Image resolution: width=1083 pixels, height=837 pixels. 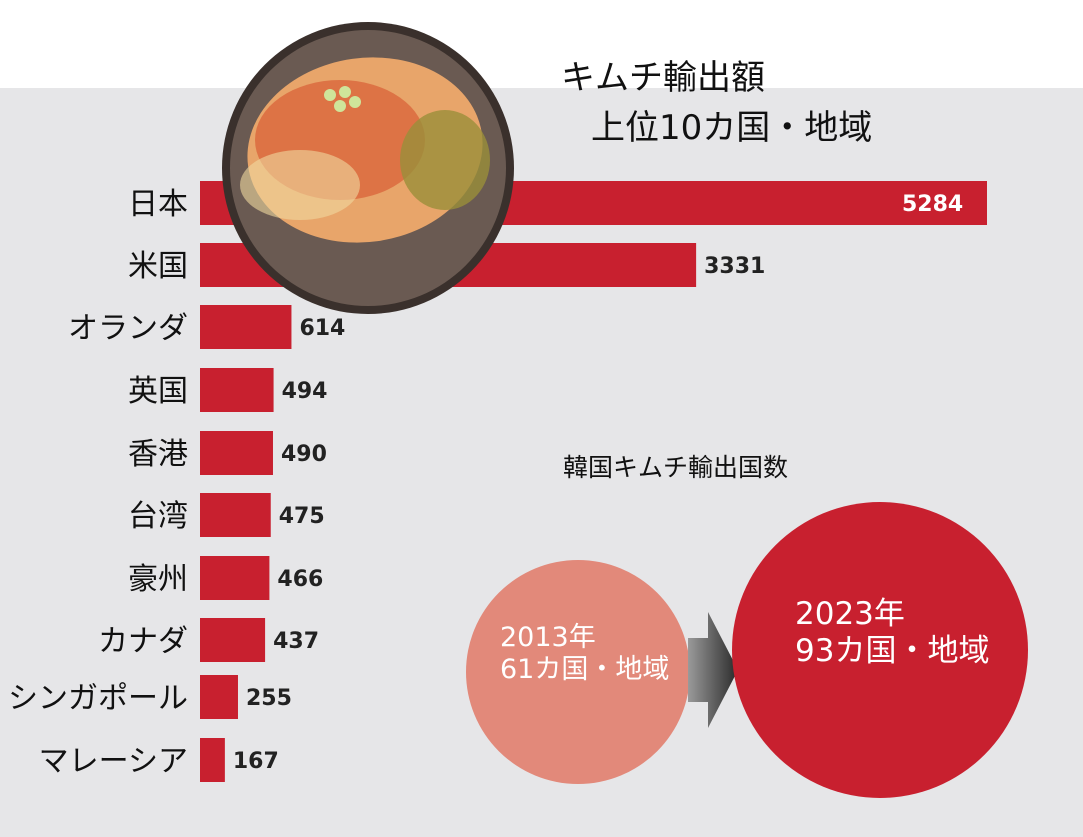 I want to click on value-label: 490, so click(x=304, y=454).